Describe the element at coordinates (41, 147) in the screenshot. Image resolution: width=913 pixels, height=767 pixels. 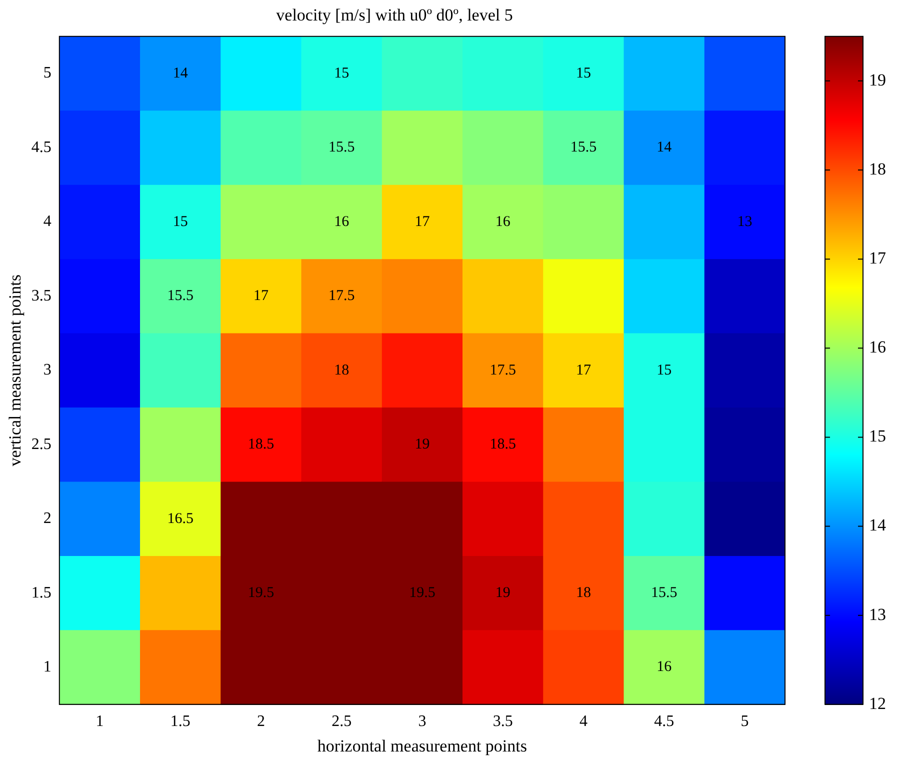
I see `y-tick-label: 4.5` at that location.